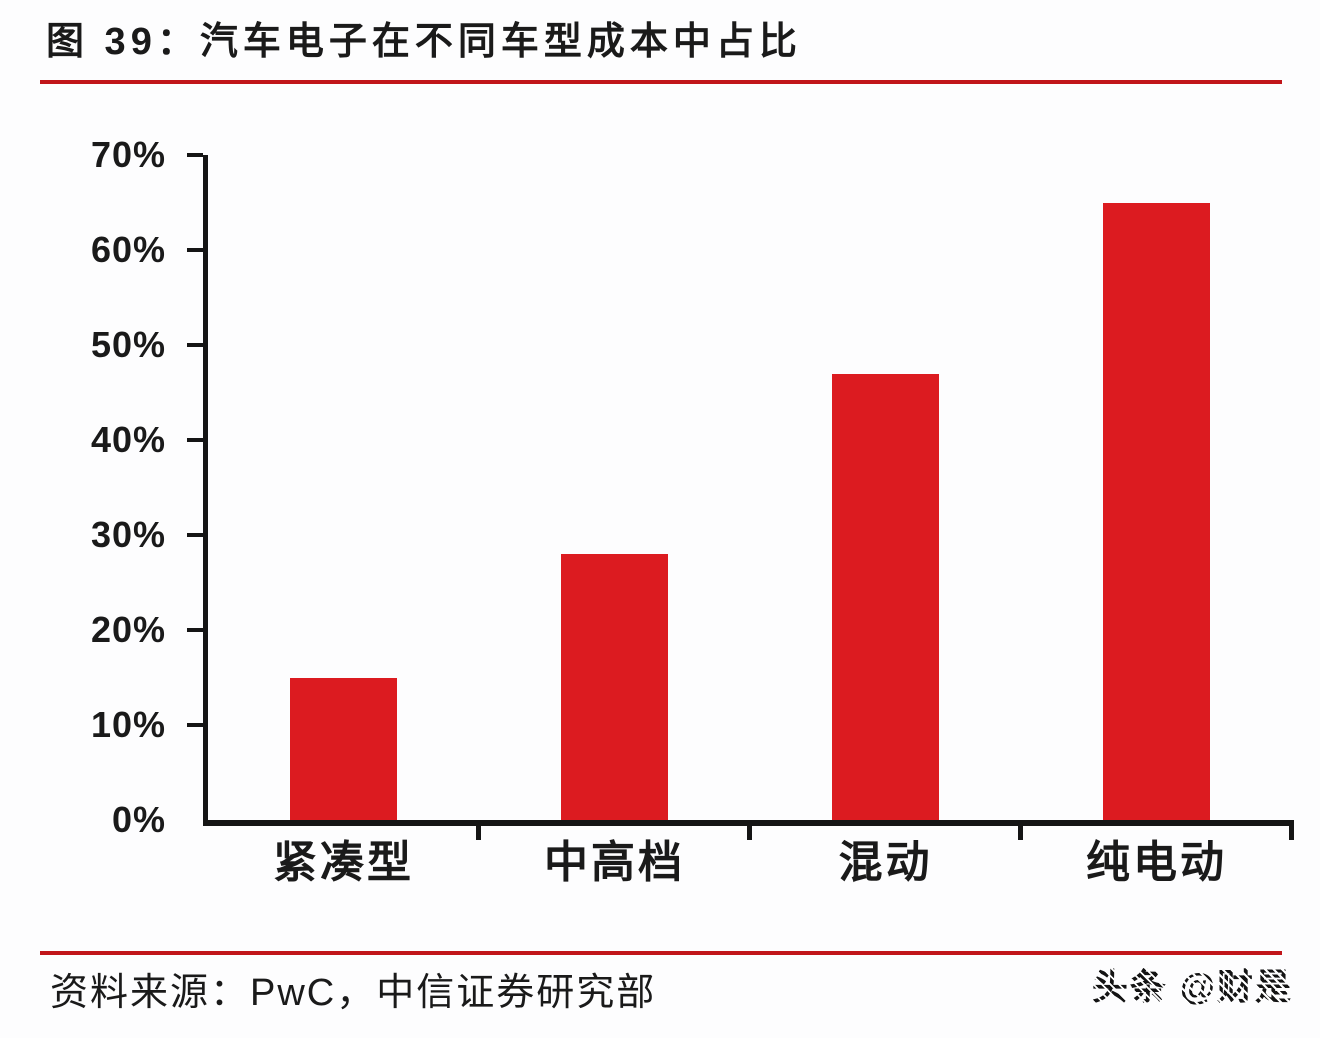 The height and width of the screenshot is (1038, 1320). What do you see at coordinates (353, 993) in the screenshot?
I see `source-text: 资料来源：PwC，中信证券研究部` at bounding box center [353, 993].